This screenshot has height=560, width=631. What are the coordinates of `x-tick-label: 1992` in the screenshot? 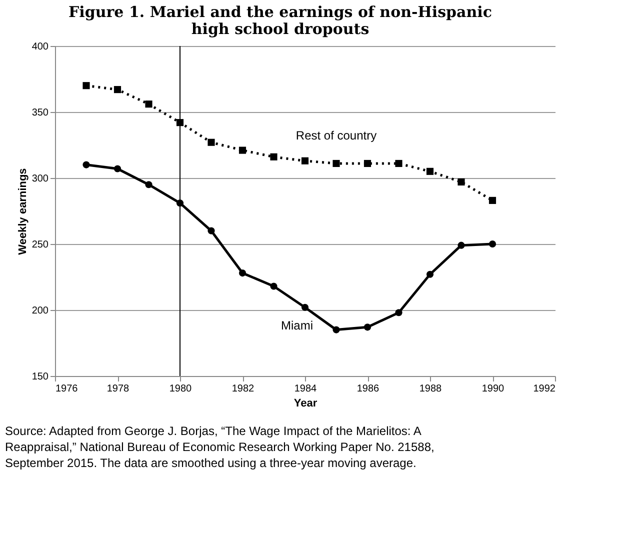 It's located at (544, 389).